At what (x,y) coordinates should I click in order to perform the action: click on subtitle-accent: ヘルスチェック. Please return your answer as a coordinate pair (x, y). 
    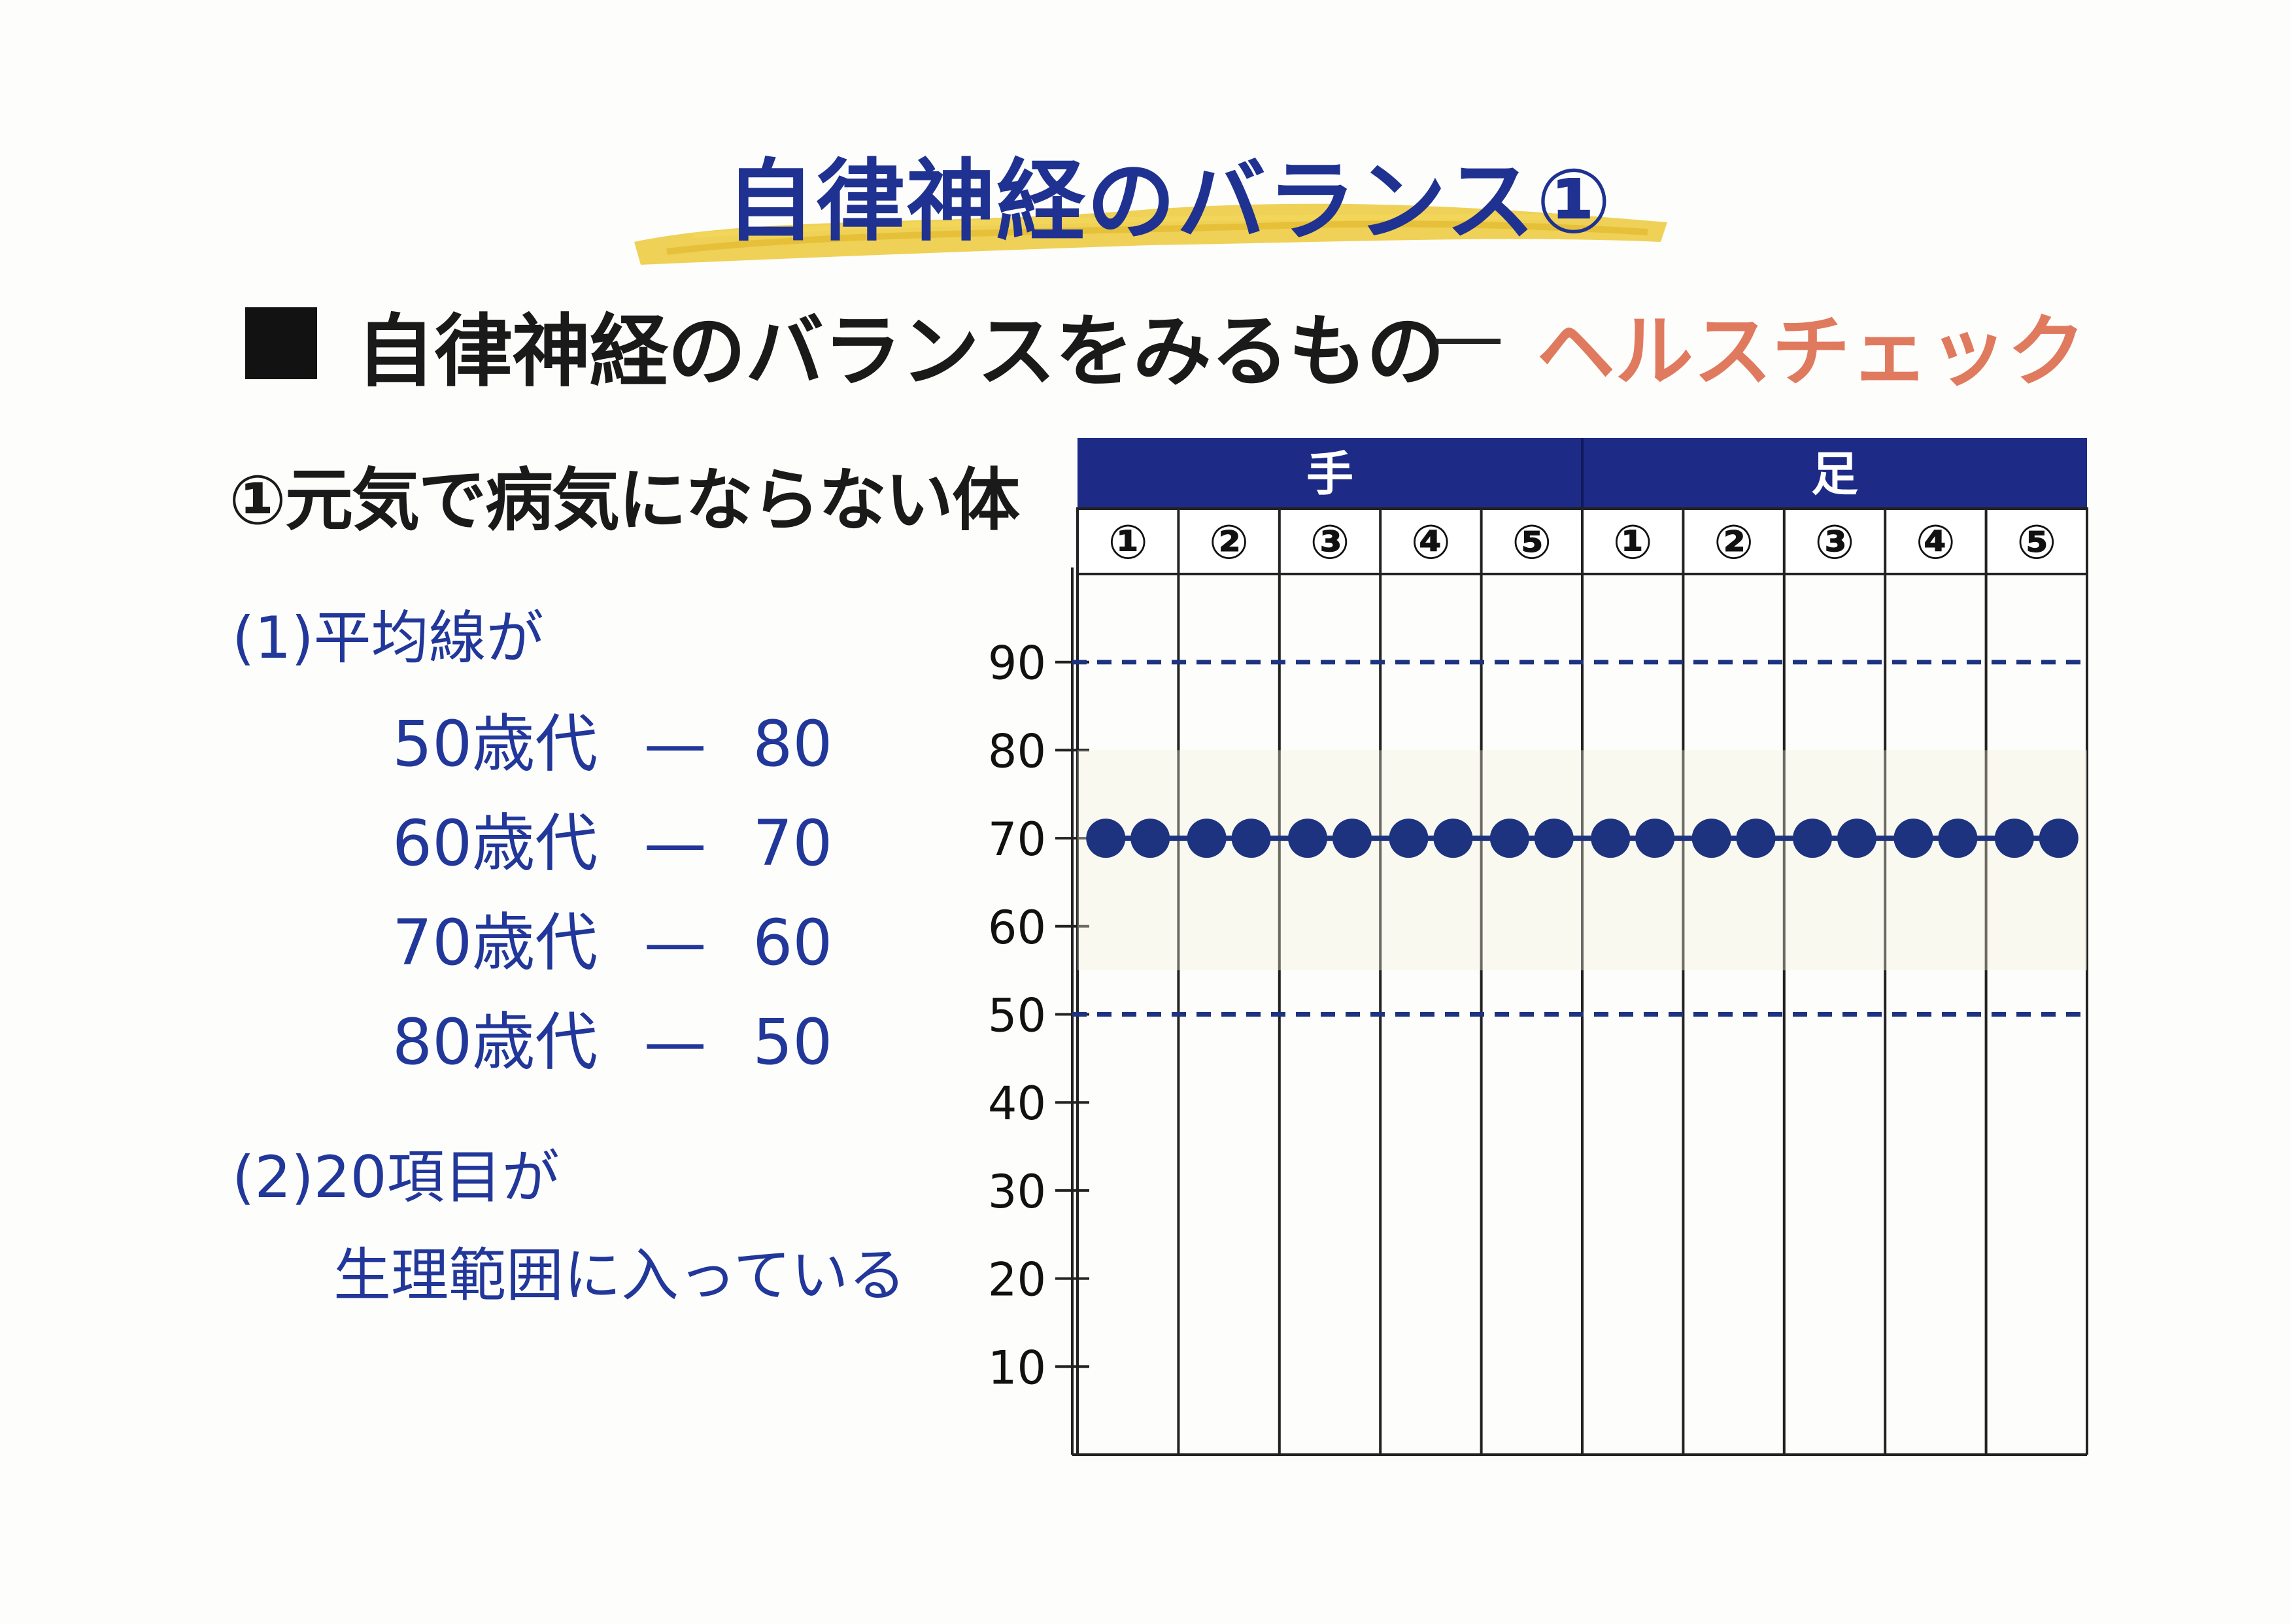
    Looking at the image, I should click on (1811, 353).